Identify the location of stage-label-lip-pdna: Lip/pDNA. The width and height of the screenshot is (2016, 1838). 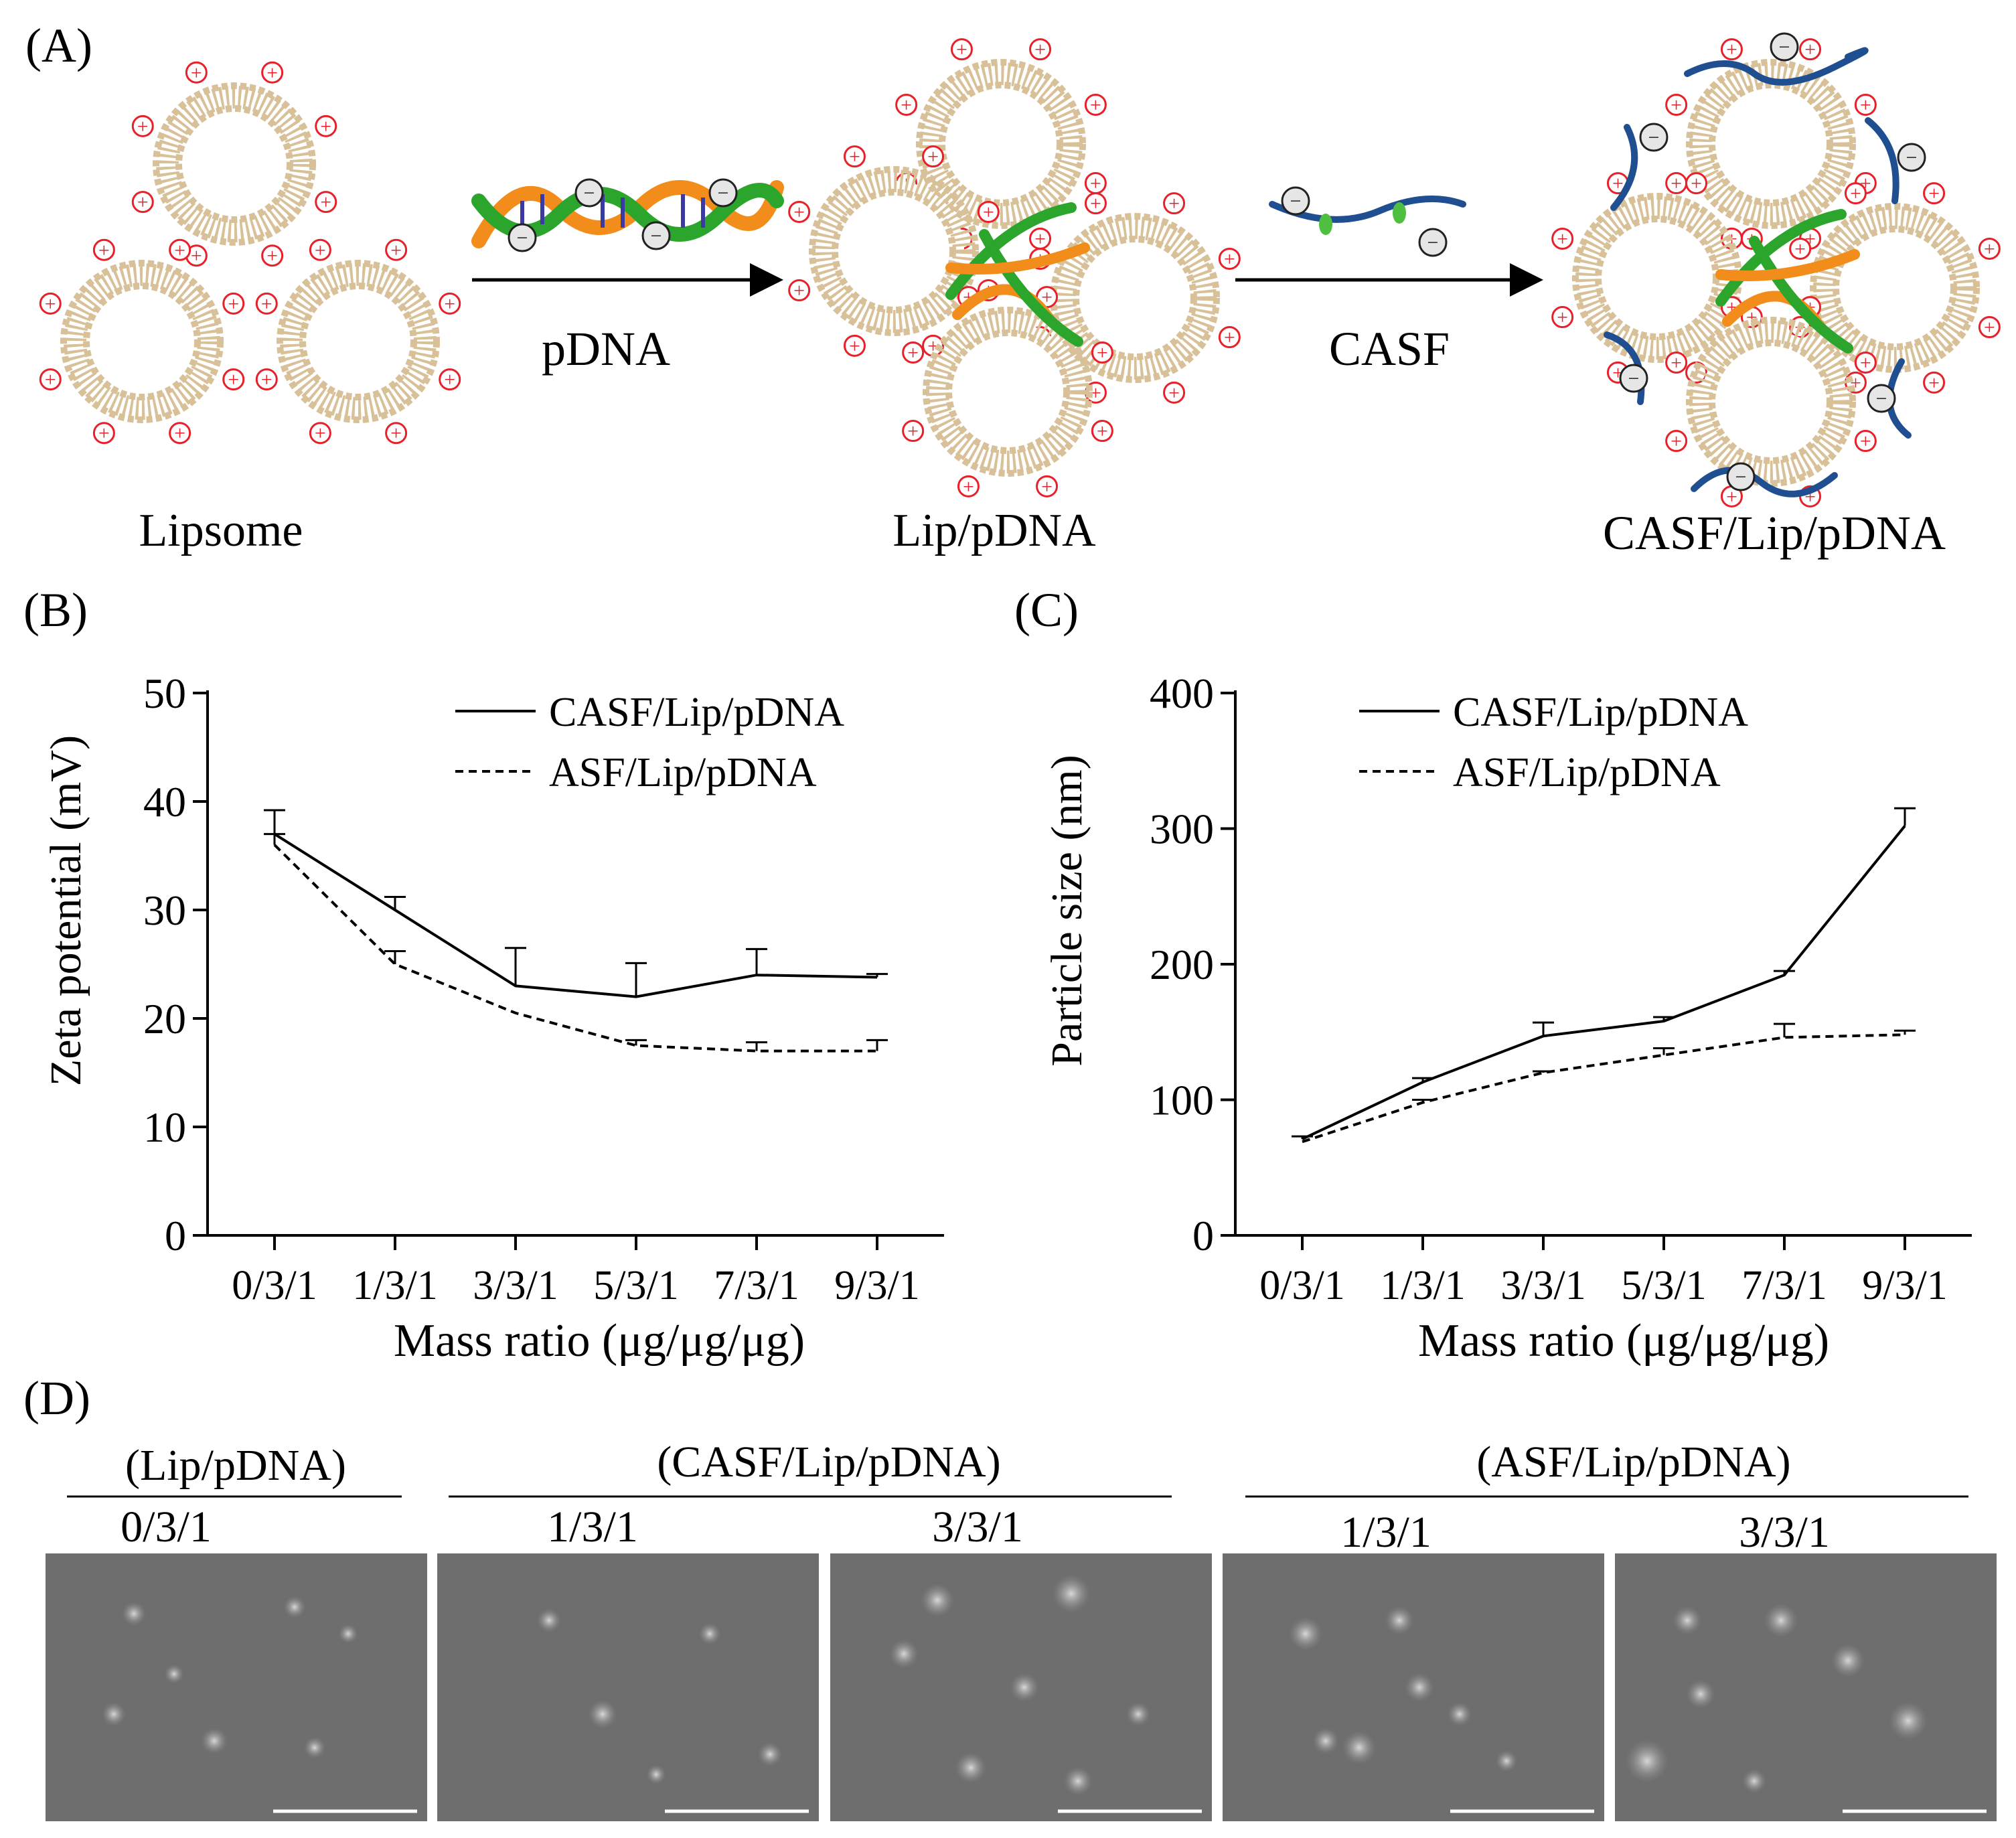
(994, 530).